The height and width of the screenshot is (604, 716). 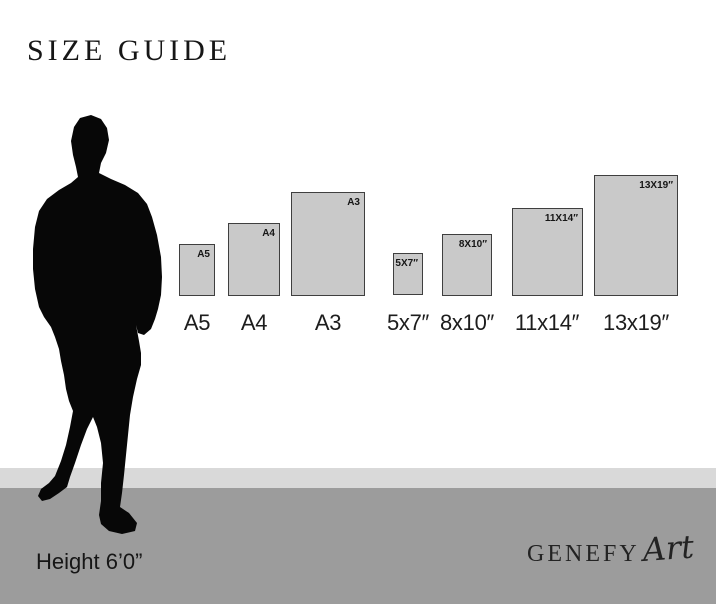 I want to click on size-label-a5: A5, so click(x=197, y=322).